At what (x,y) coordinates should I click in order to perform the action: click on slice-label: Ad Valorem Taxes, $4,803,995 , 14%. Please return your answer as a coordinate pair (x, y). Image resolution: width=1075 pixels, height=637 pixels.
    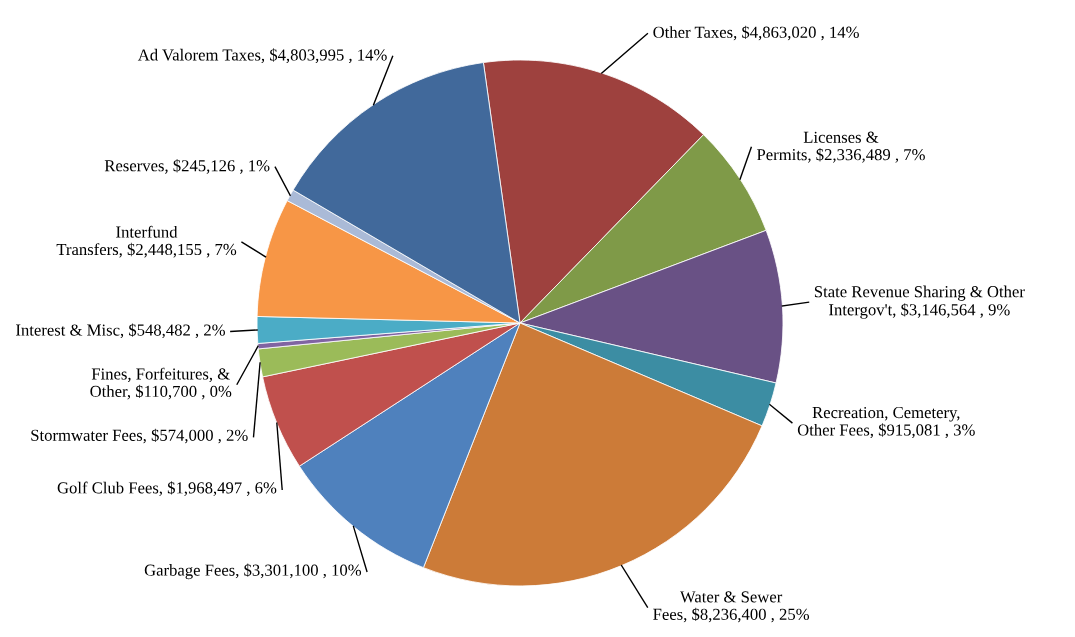
    Looking at the image, I should click on (262, 55).